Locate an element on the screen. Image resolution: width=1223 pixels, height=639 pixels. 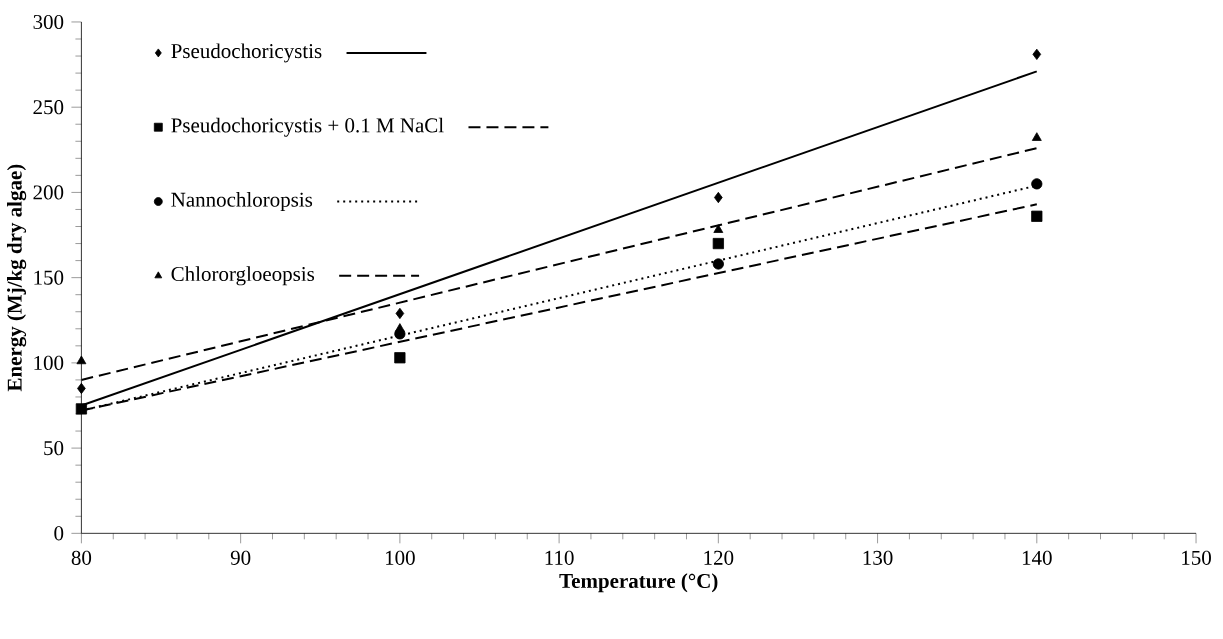
y-tick-label: 50 is located at coordinates (54, 448).